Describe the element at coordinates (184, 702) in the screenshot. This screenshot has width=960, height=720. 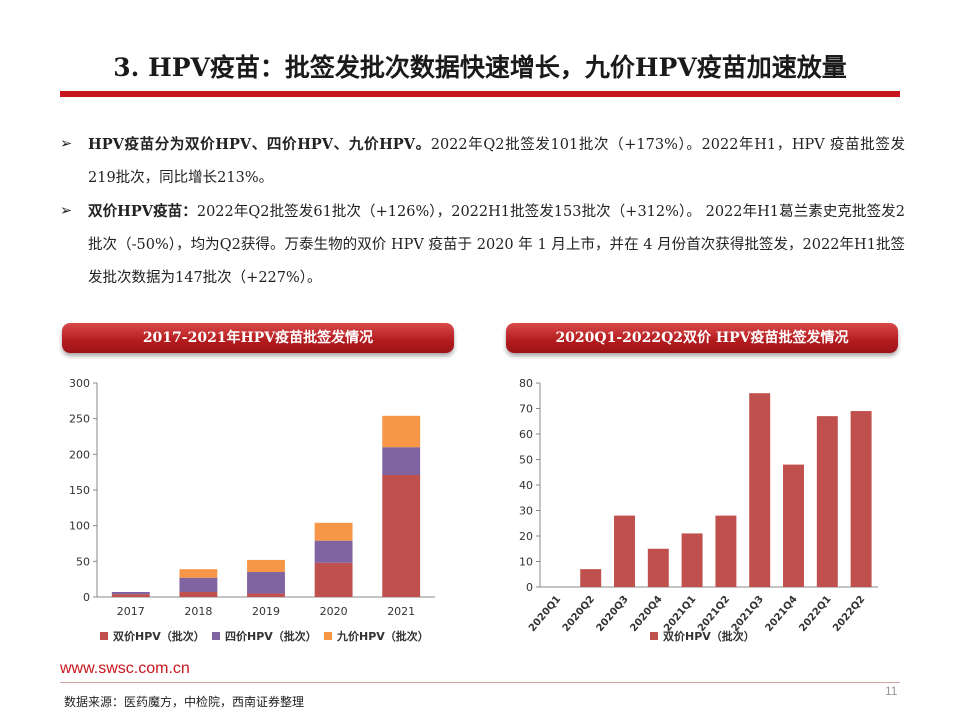
I see `data-source: 数据来源：医药魔方，中检院，西南证券整理` at that location.